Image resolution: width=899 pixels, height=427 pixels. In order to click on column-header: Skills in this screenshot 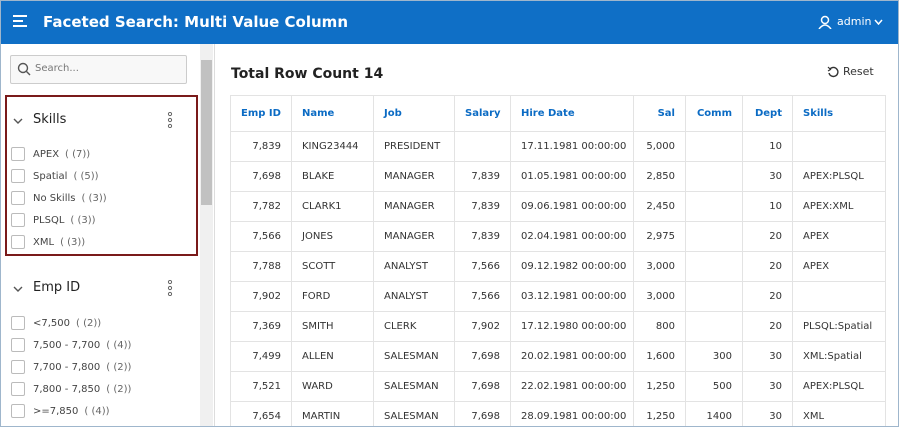, I will do `click(839, 113)`.